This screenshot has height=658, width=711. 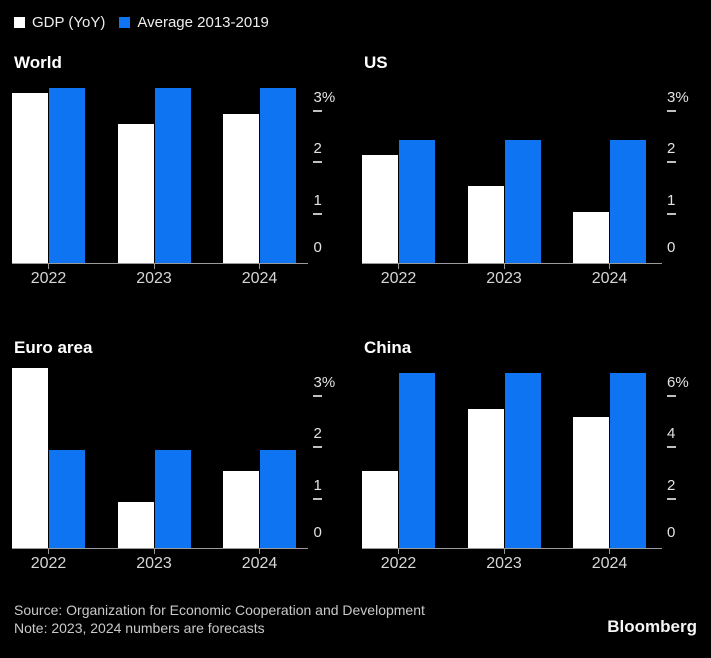 I want to click on chart-title: US, so click(x=376, y=62).